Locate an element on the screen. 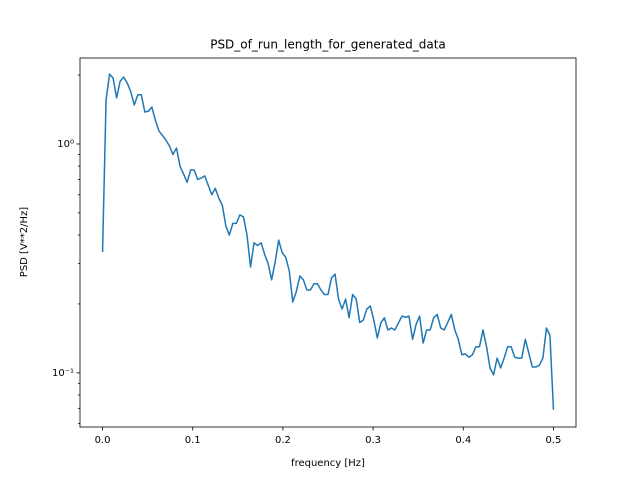 The width and height of the screenshot is (640, 480). x-axis-label: frequency [Hz] is located at coordinates (328, 463).